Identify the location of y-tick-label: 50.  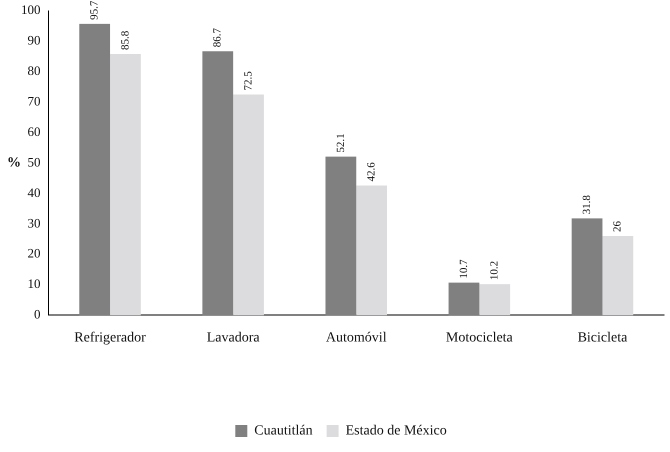
(34, 162).